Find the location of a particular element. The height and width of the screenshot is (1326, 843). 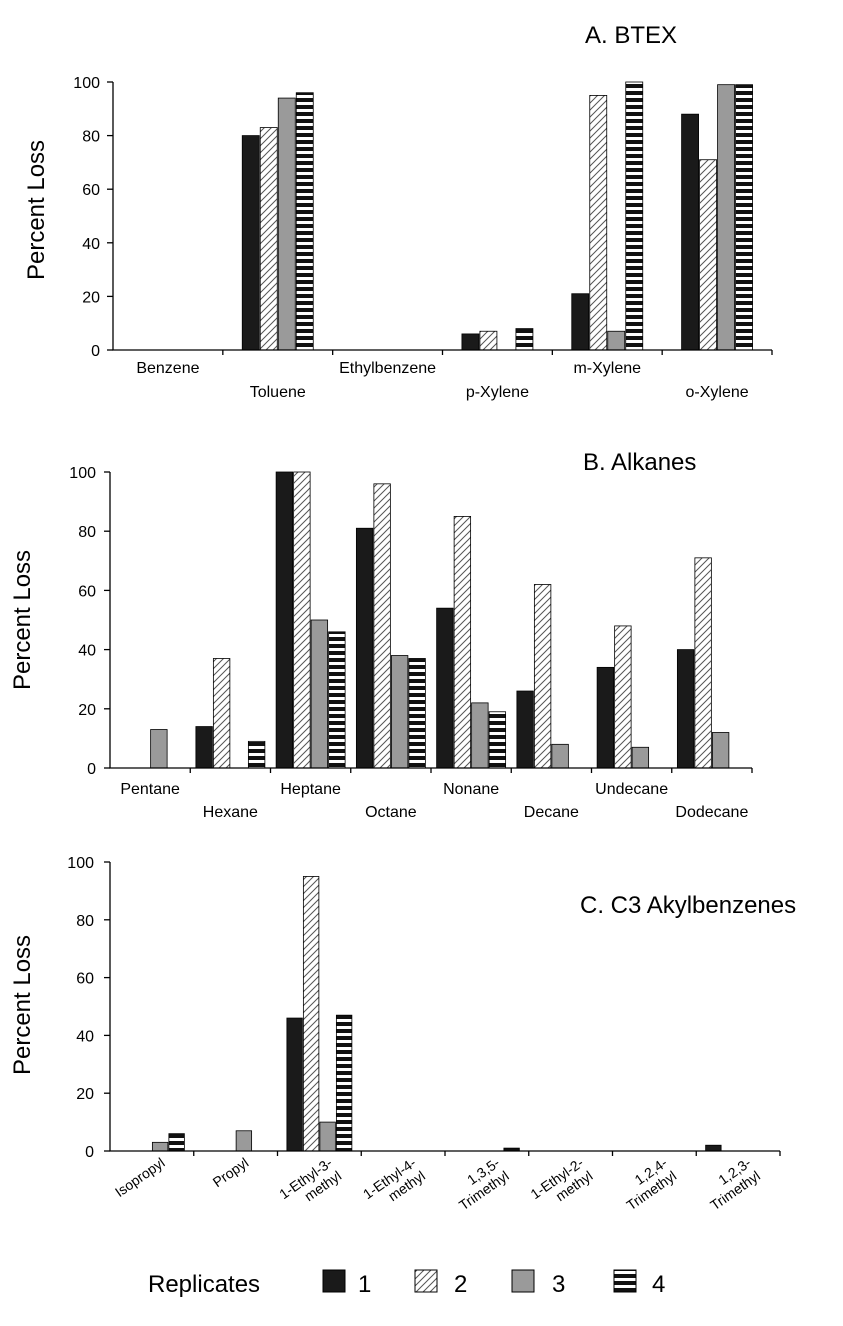

panel-b-title: B. Alkanes is located at coordinates (639, 462).